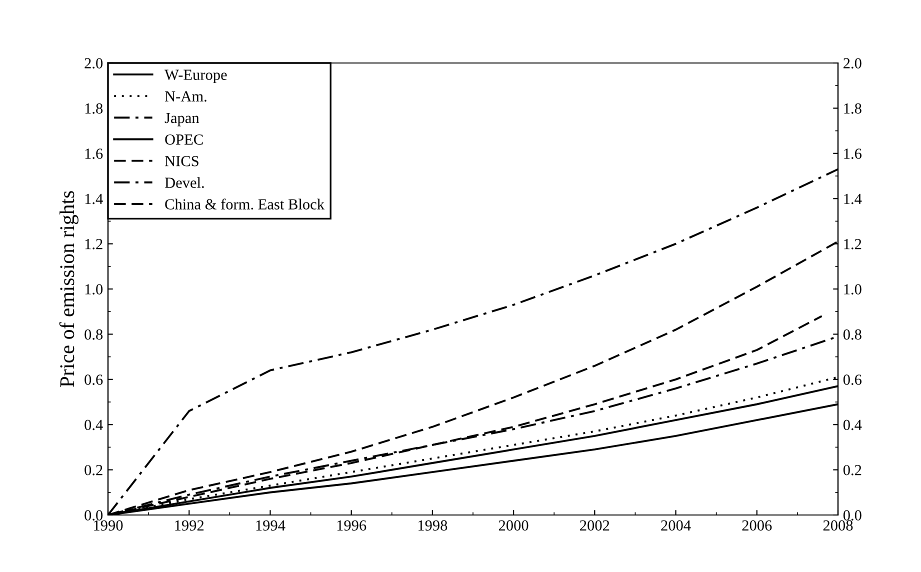  I want to click on y-tick-label: 0.4, so click(93, 425).